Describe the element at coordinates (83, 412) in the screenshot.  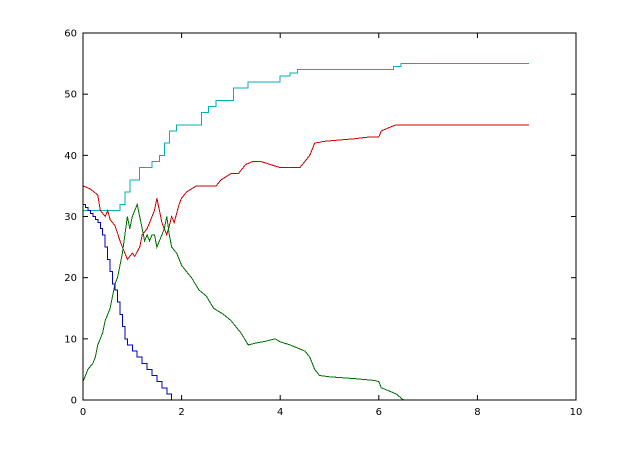
I see `x-tick-label: 0` at that location.